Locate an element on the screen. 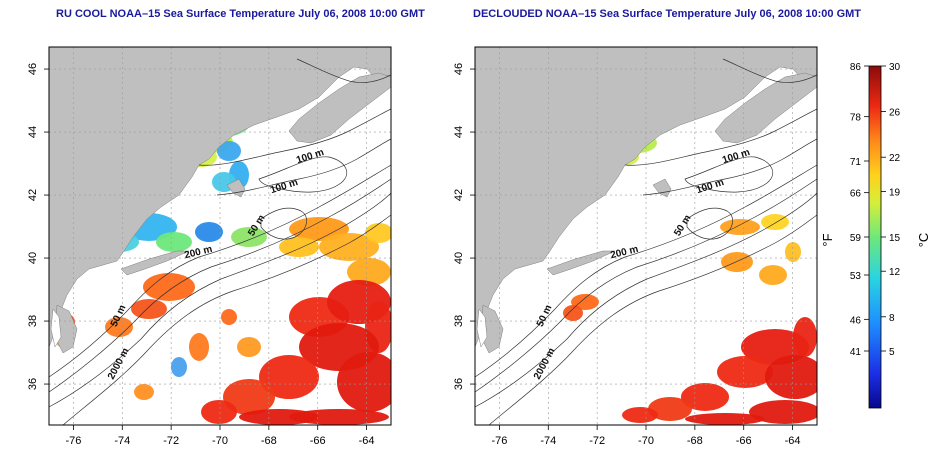 The image size is (950, 475). celsius-tick-label: 5 is located at coordinates (892, 352).